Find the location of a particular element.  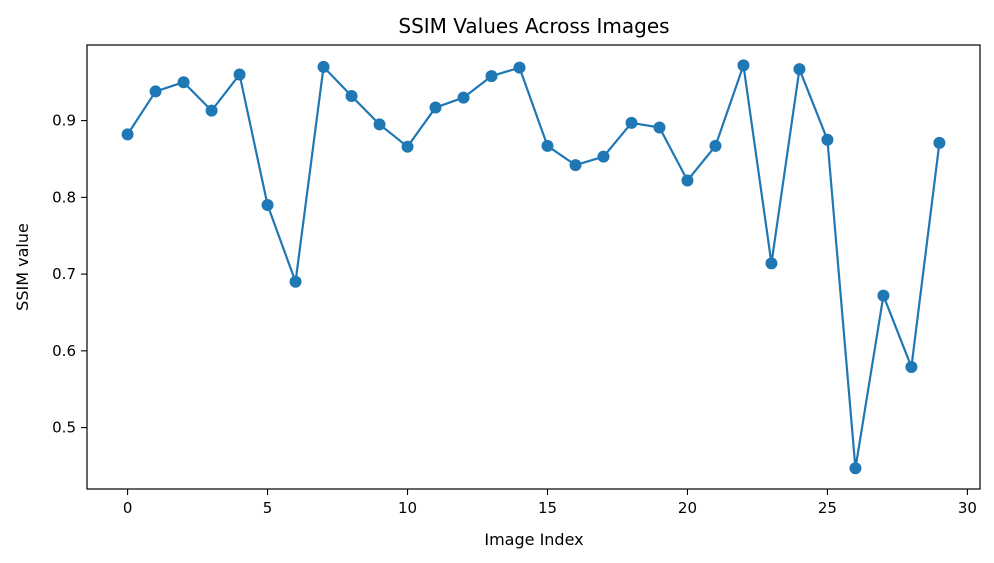

y-axis-label: SSIM value is located at coordinates (22, 267).